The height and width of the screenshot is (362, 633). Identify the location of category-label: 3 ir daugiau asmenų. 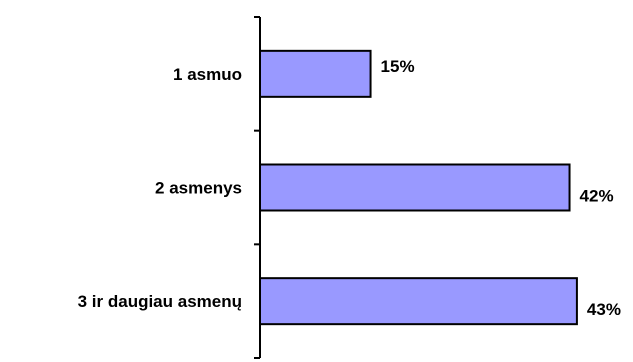
(160, 301).